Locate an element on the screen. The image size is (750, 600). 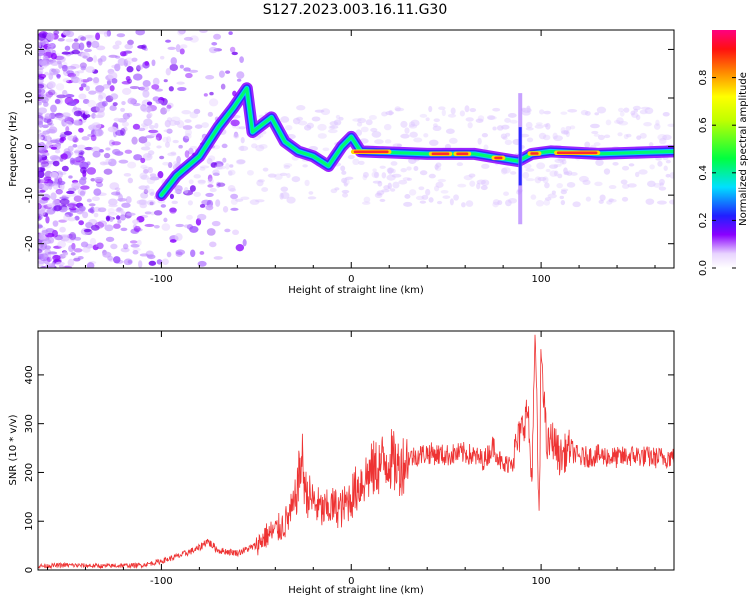
x-tick-label: 0 is located at coordinates (351, 279).